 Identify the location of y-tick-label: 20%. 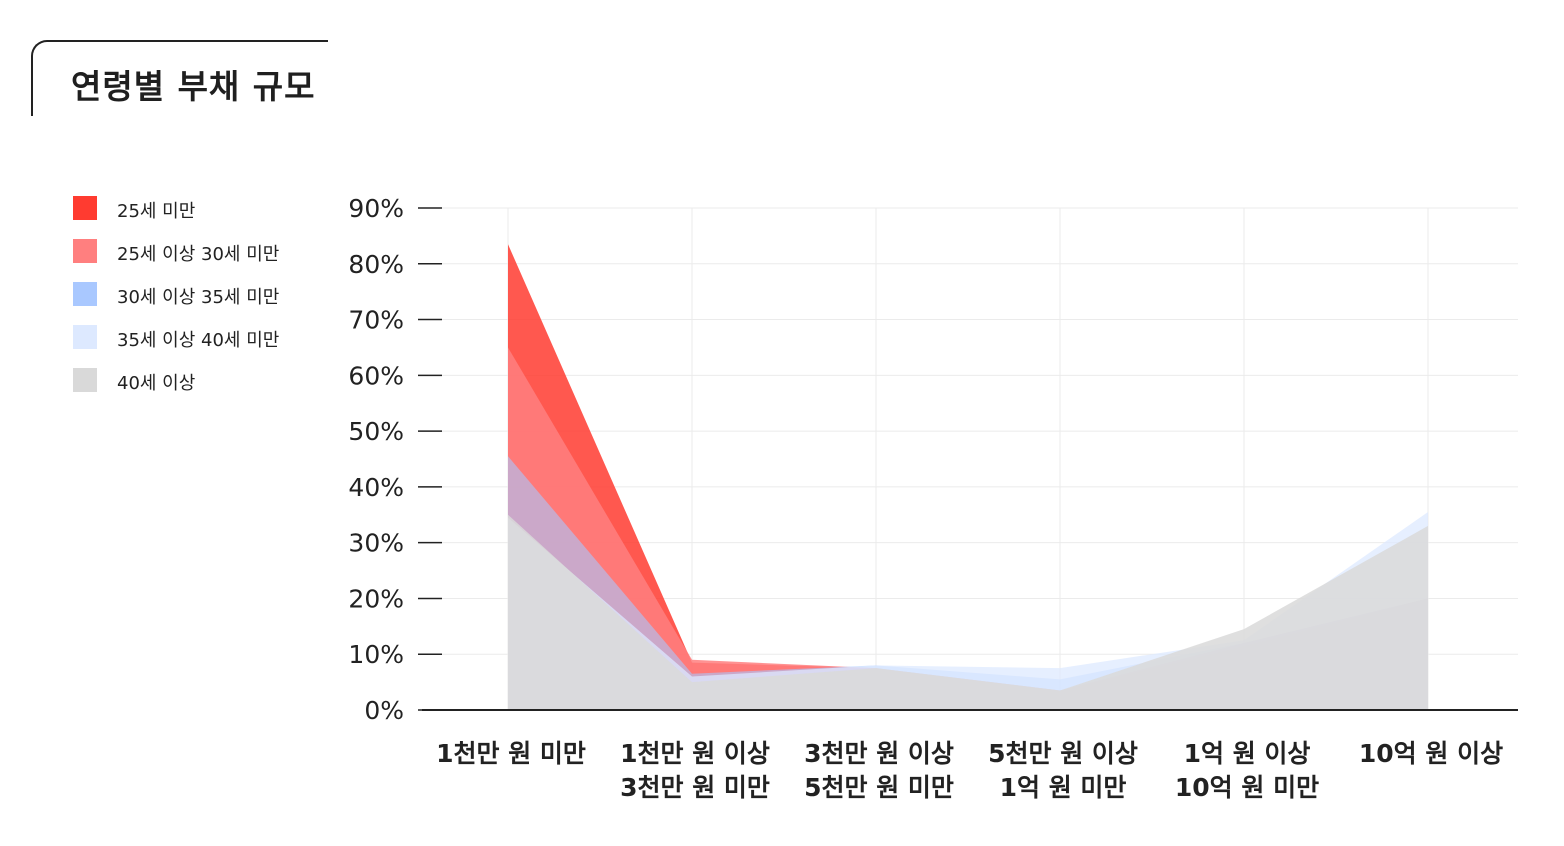
(376, 598).